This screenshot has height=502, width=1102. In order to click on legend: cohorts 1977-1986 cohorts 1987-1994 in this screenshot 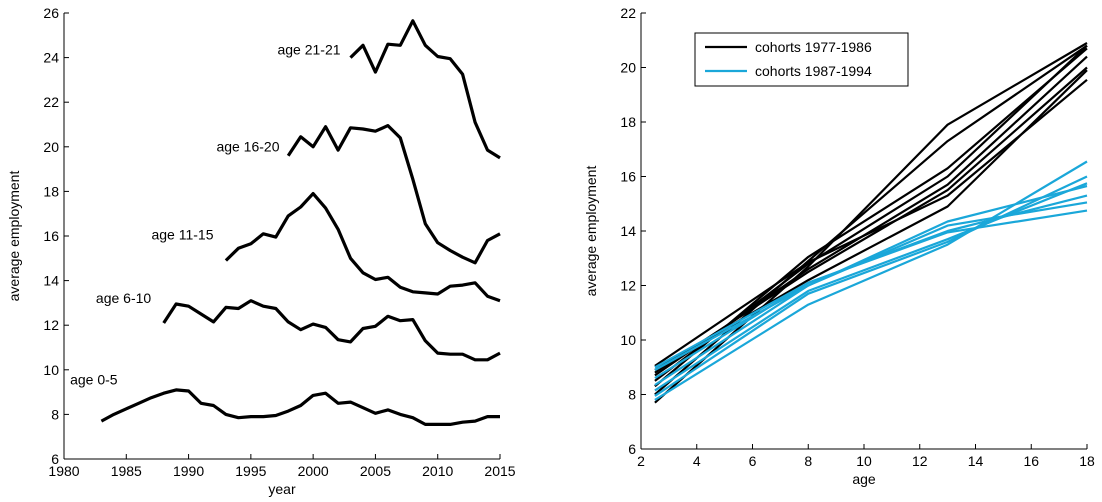, I will do `click(801, 59)`.